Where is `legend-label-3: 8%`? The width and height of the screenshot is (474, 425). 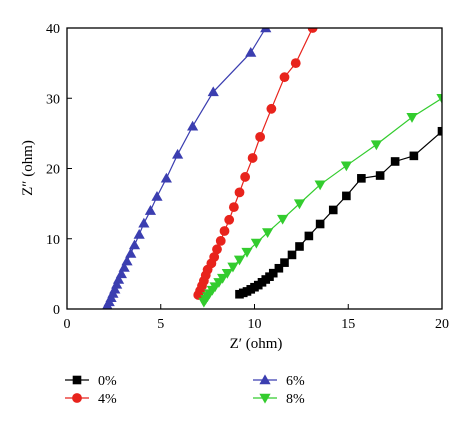 legend-label-3: 8% is located at coordinates (295, 399).